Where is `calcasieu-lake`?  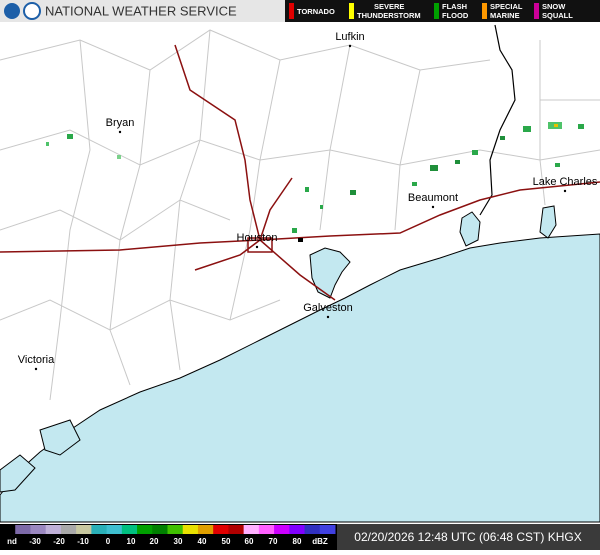 calcasieu-lake is located at coordinates (548, 222).